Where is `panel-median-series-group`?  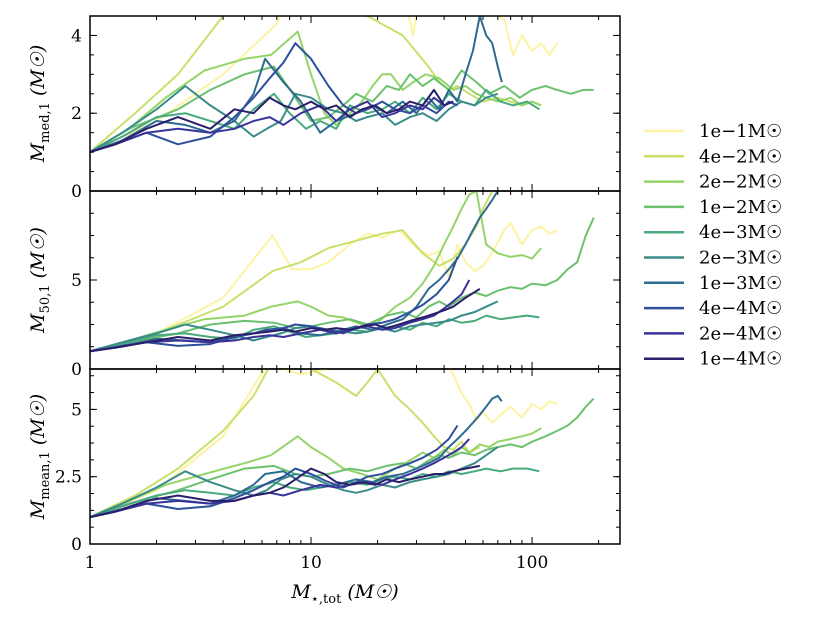 panel-median-series-group is located at coordinates (342, 85).